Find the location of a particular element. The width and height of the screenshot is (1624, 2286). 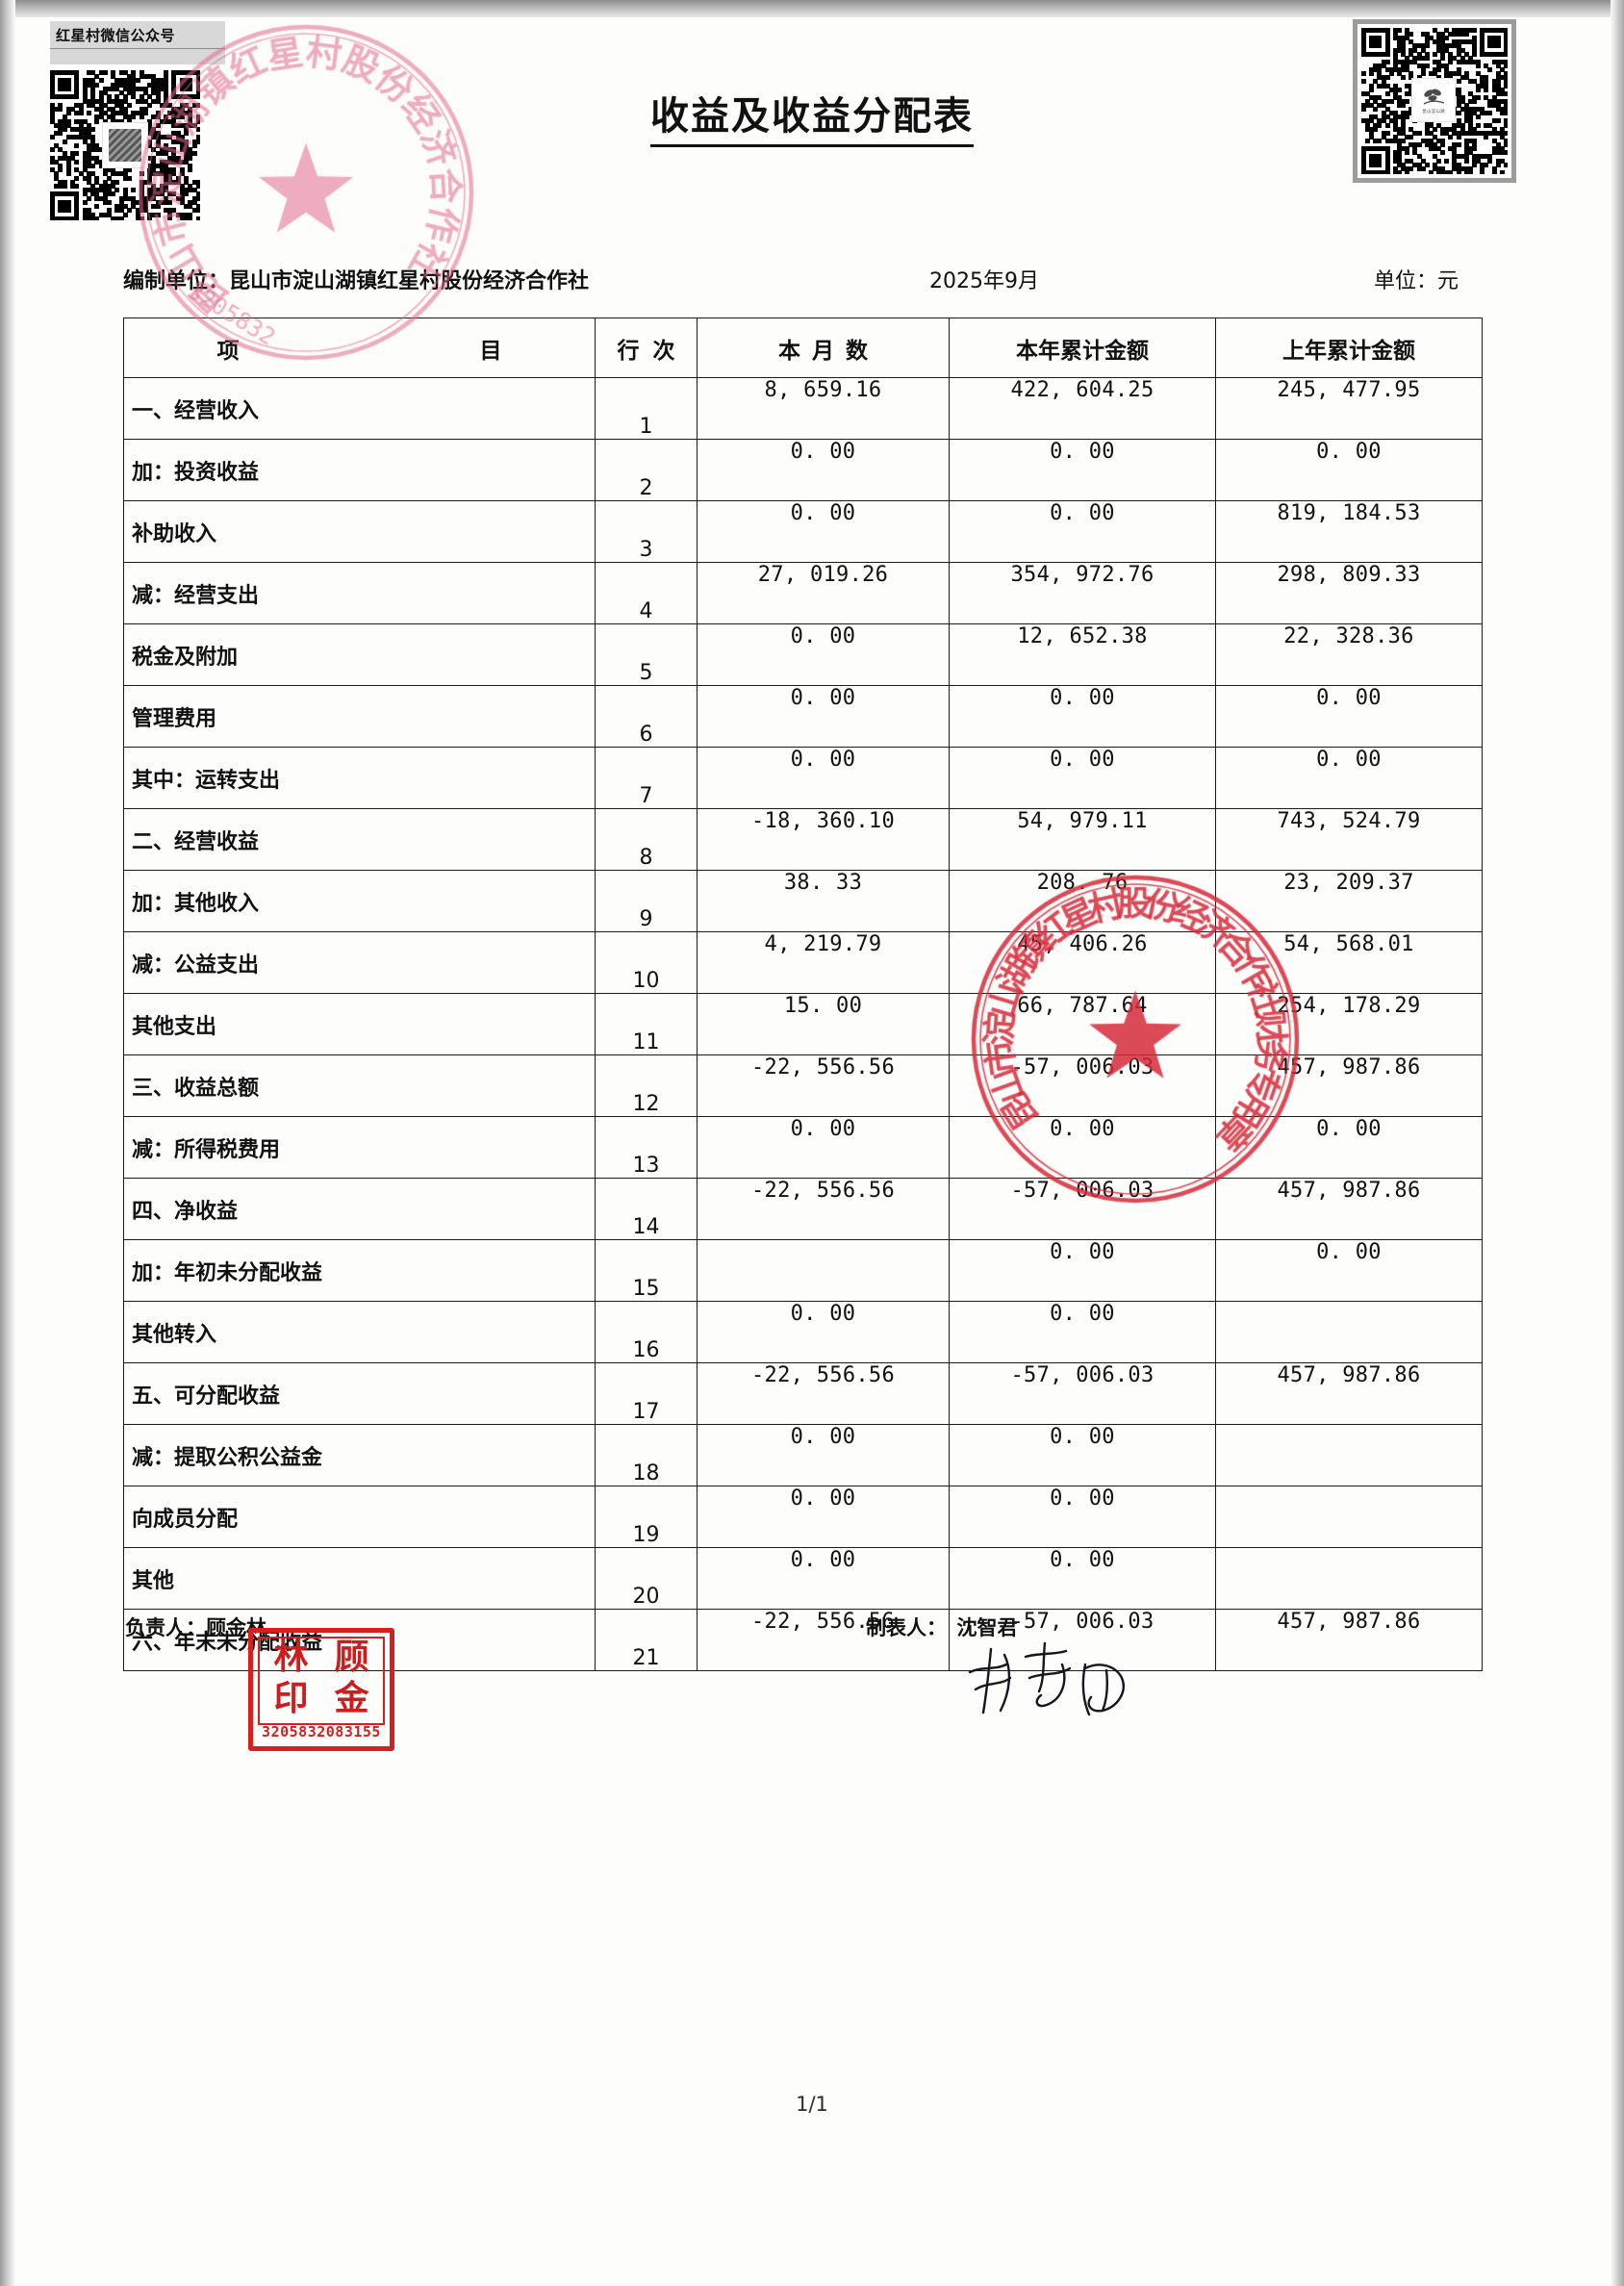

scan-edge-left is located at coordinates (7, 1143).